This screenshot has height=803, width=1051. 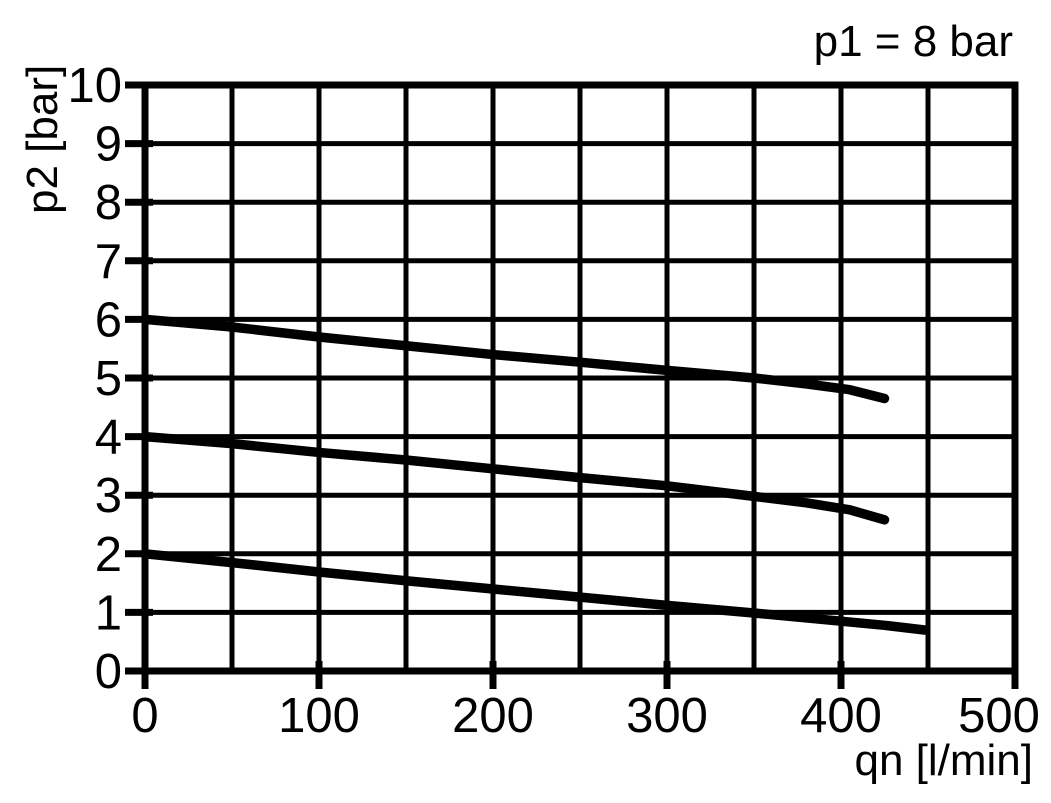 I want to click on x-axis-label: qn [l/min], so click(x=943, y=760).